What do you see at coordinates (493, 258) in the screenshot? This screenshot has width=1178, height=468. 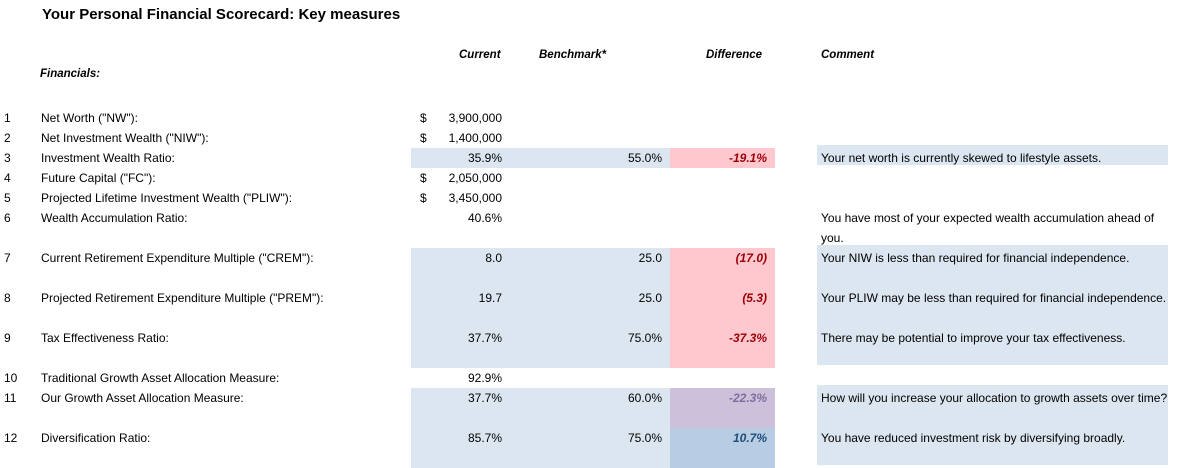 I see `current-value: 8.0` at bounding box center [493, 258].